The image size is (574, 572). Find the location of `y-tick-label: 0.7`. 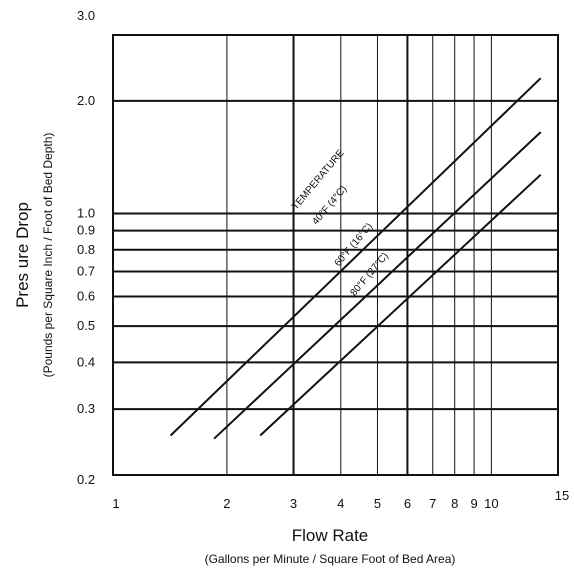

y-tick-label: 0.7 is located at coordinates (86, 270).